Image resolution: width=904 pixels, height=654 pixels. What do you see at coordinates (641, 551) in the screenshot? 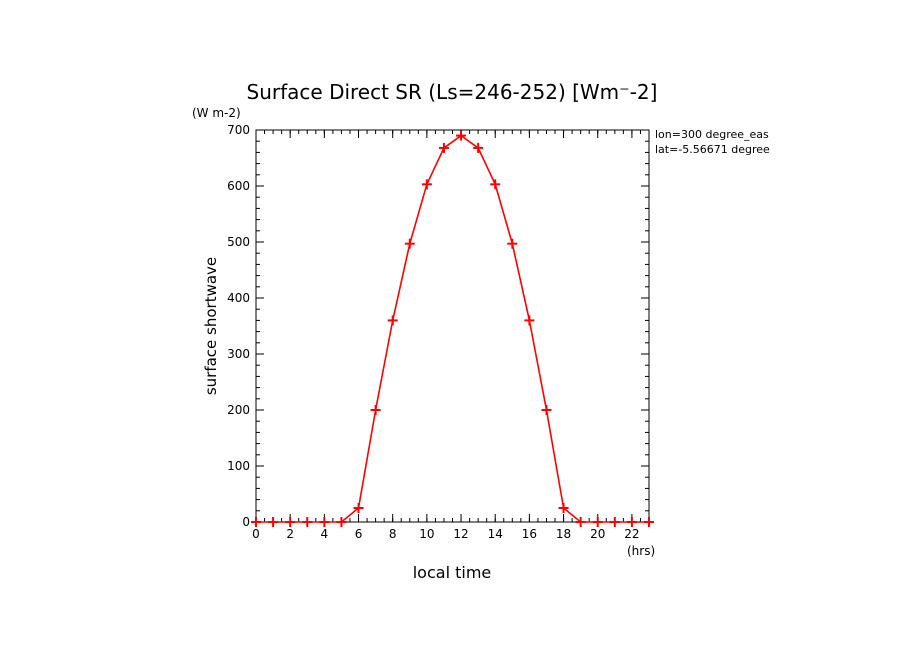
I see `x-unit-label: (hrs)` at bounding box center [641, 551].